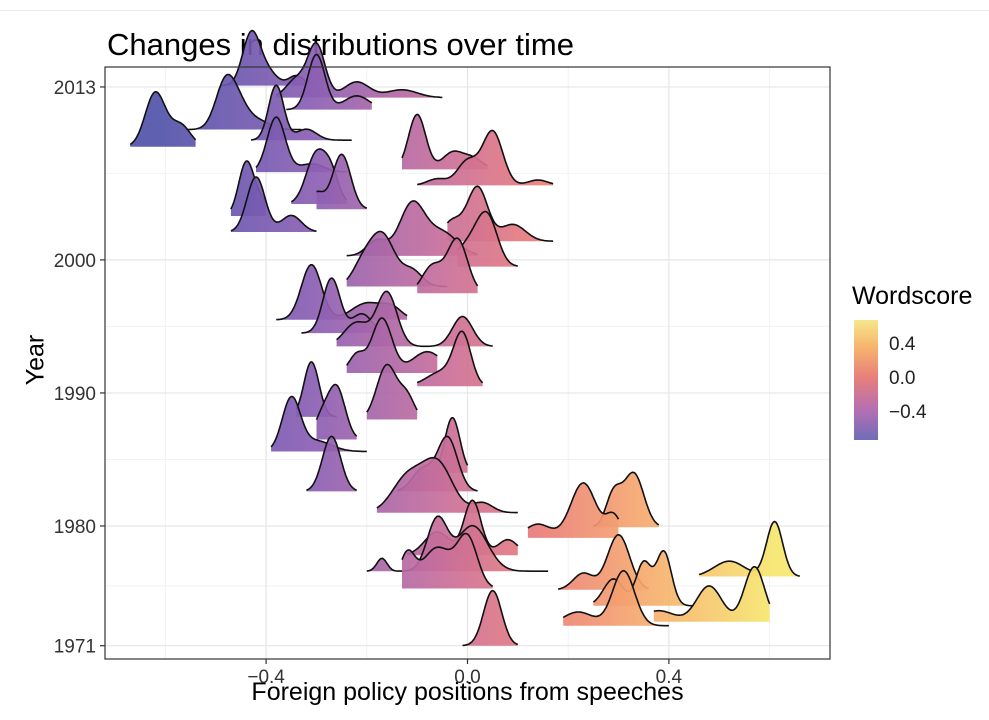  I want to click on top-divider, so click(494, 10).